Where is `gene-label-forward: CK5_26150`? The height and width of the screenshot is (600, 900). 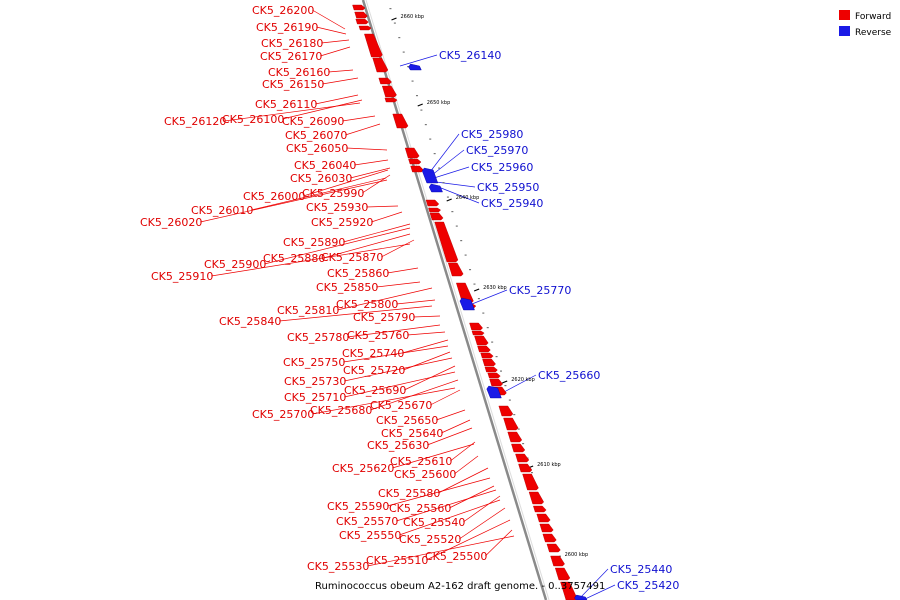 gene-label-forward: CK5_26150 is located at coordinates (293, 84).